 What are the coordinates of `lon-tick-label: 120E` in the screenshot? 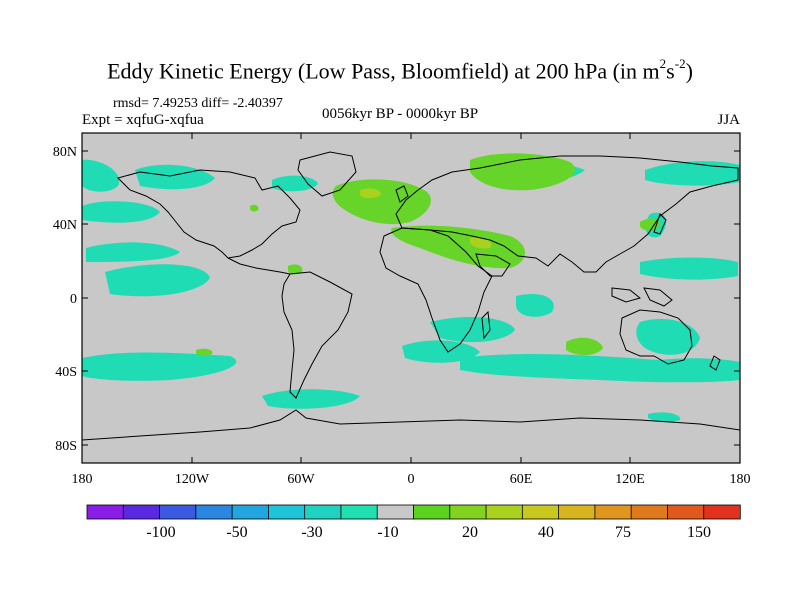 It's located at (630, 479).